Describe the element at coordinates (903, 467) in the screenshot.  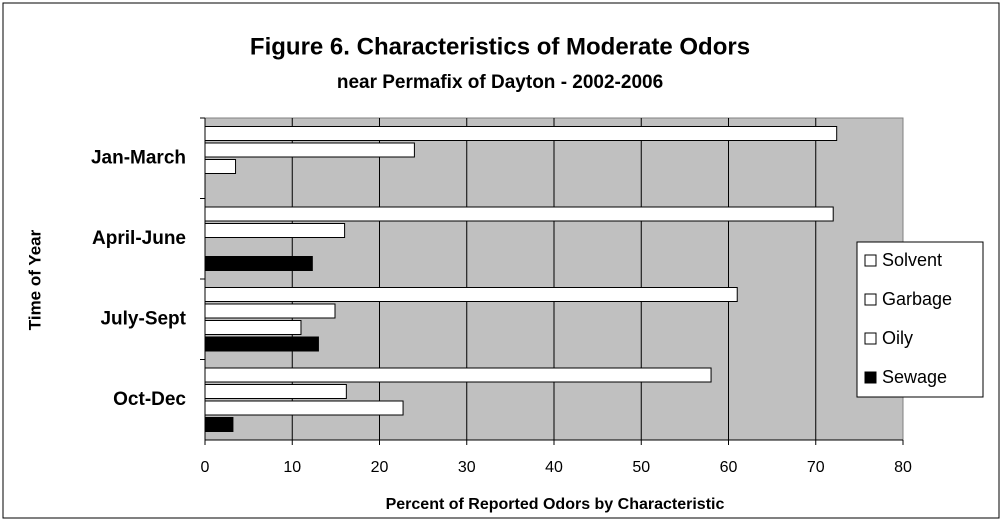
I see `x-tick-label: 80` at that location.